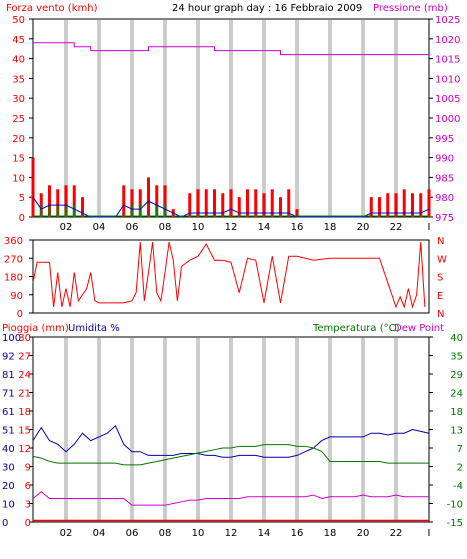 The width and height of the screenshot is (467, 559). What do you see at coordinates (230, 455) in the screenshot?
I see `temperature-line` at bounding box center [230, 455].